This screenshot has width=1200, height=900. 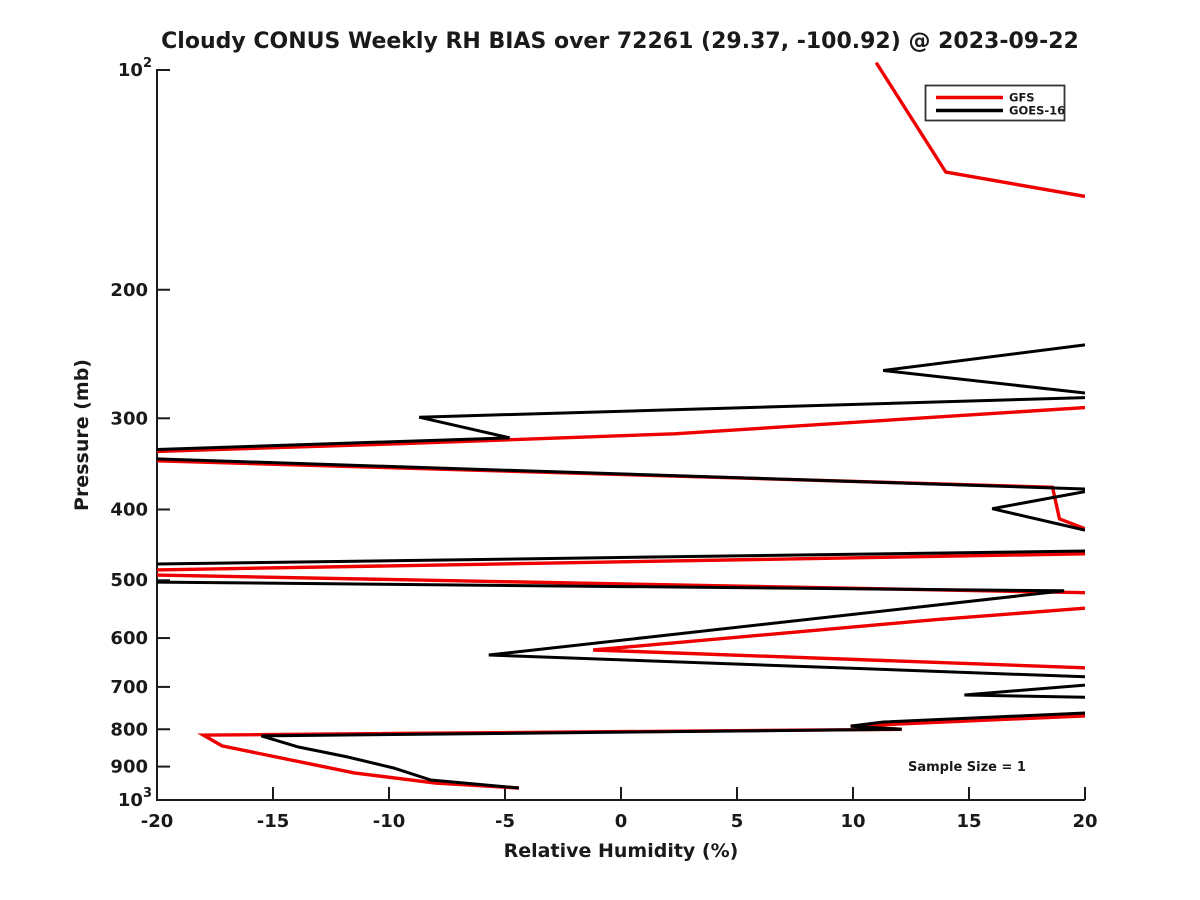 I want to click on x-tick-label: 5, so click(x=737, y=821).